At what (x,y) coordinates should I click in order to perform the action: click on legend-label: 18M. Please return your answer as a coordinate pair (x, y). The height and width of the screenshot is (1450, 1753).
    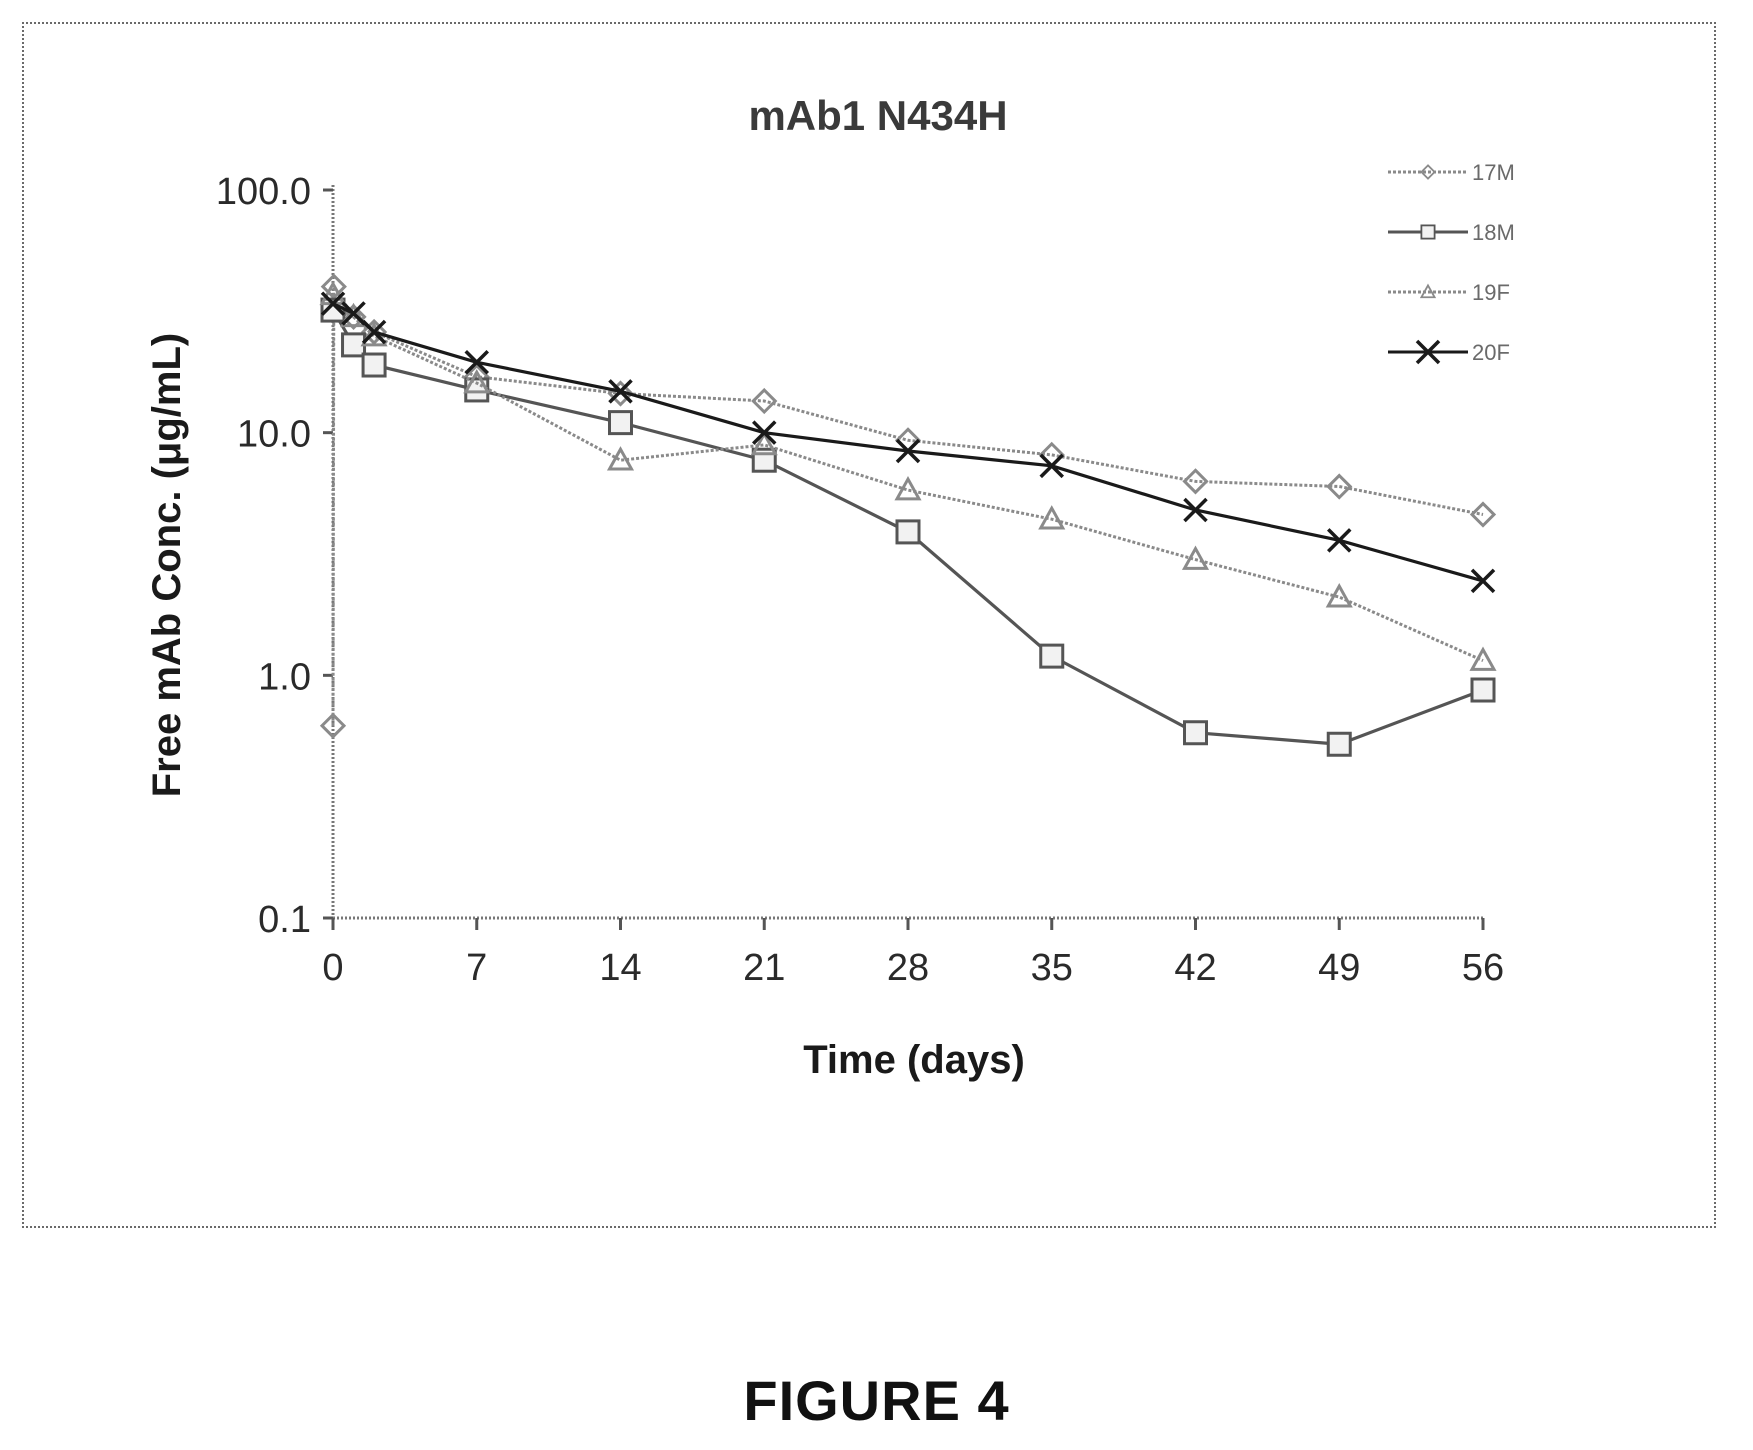
    Looking at the image, I should click on (1493, 232).